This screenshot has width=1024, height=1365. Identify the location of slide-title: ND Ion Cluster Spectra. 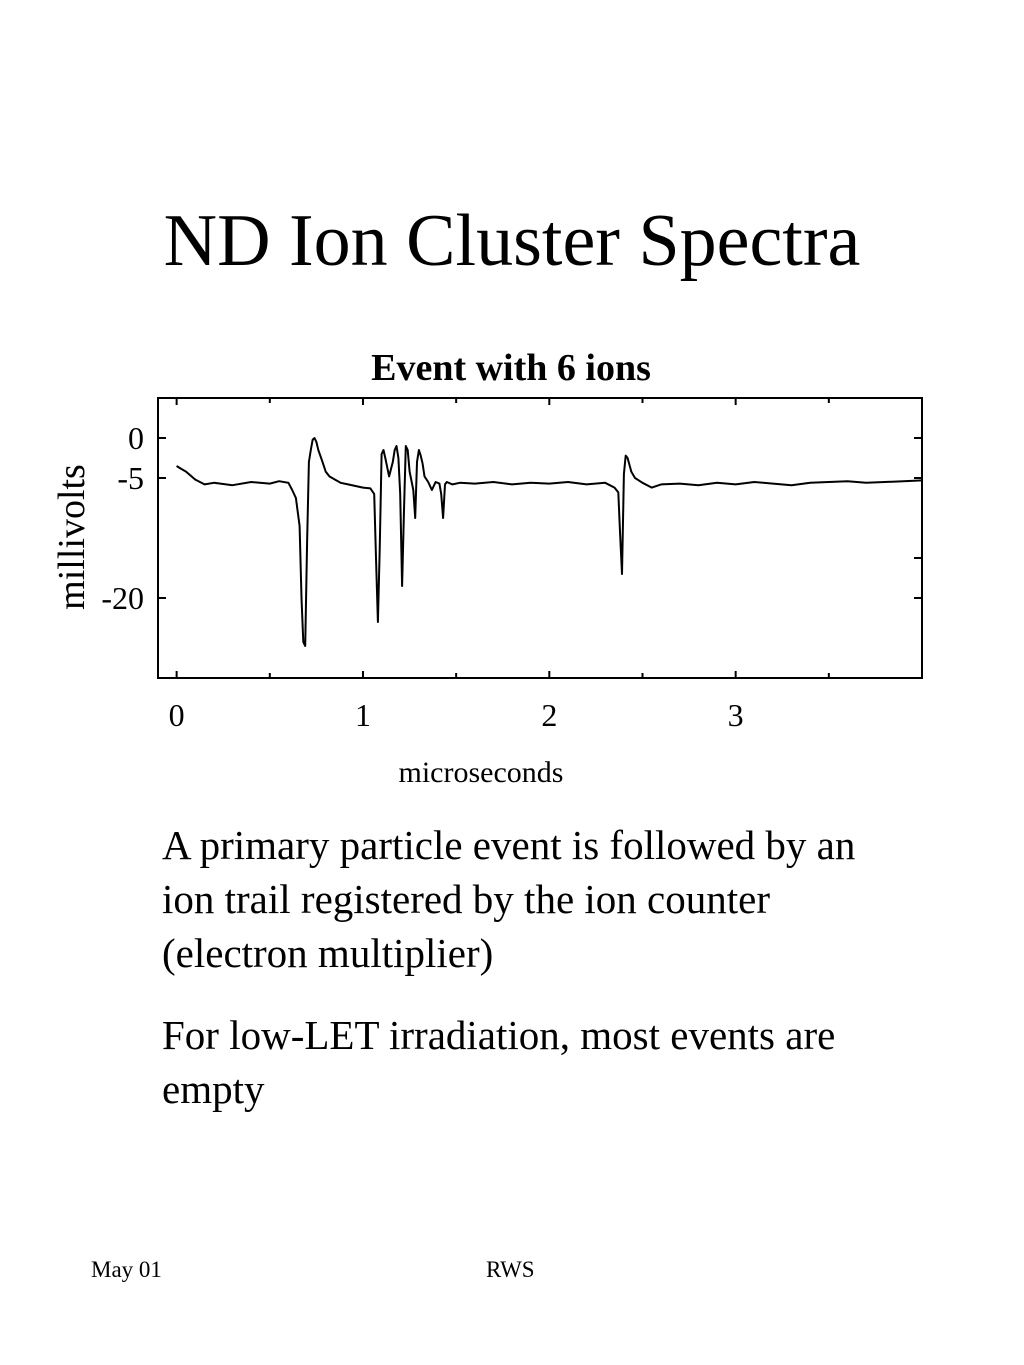
(512, 241).